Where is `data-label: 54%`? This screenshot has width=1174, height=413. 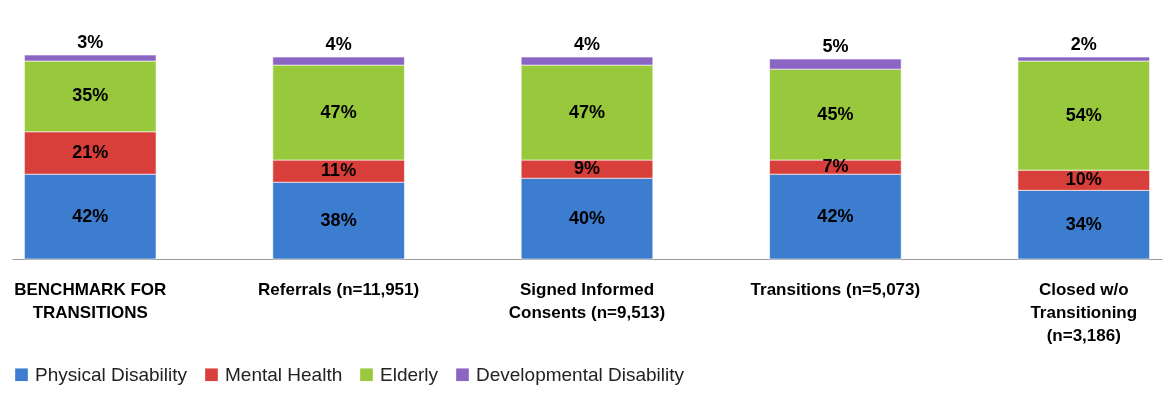 data-label: 54% is located at coordinates (1083, 114).